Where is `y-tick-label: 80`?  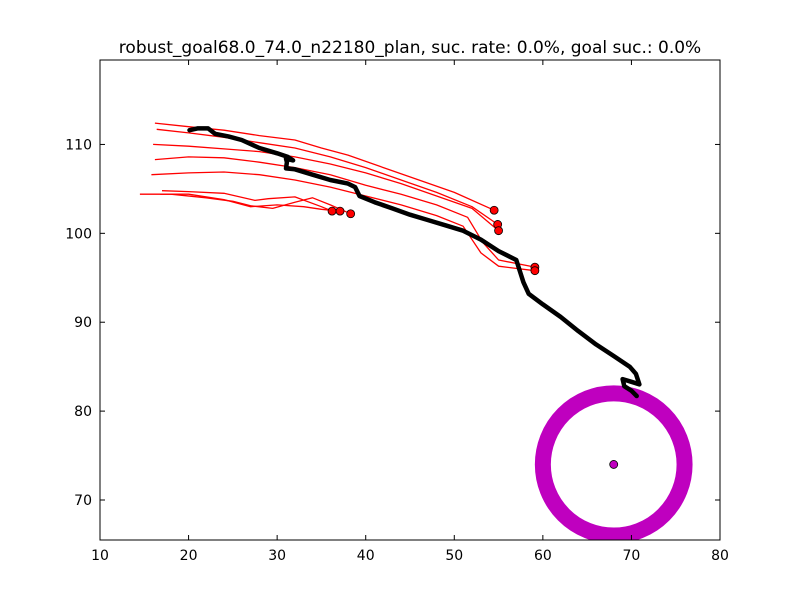
y-tick-label: 80 is located at coordinates (83, 412).